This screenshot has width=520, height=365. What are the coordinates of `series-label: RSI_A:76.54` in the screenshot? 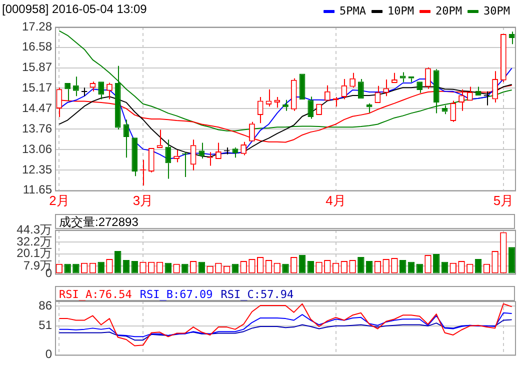 It's located at (95, 294).